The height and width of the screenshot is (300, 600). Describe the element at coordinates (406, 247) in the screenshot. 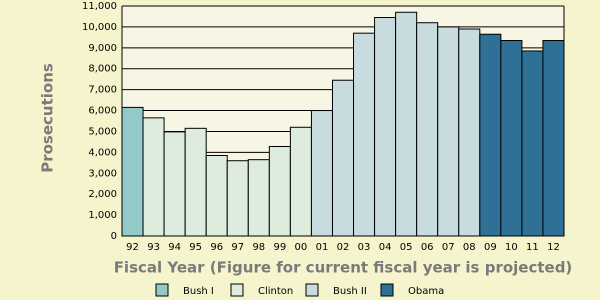

I see `x-tick-label: 05` at that location.